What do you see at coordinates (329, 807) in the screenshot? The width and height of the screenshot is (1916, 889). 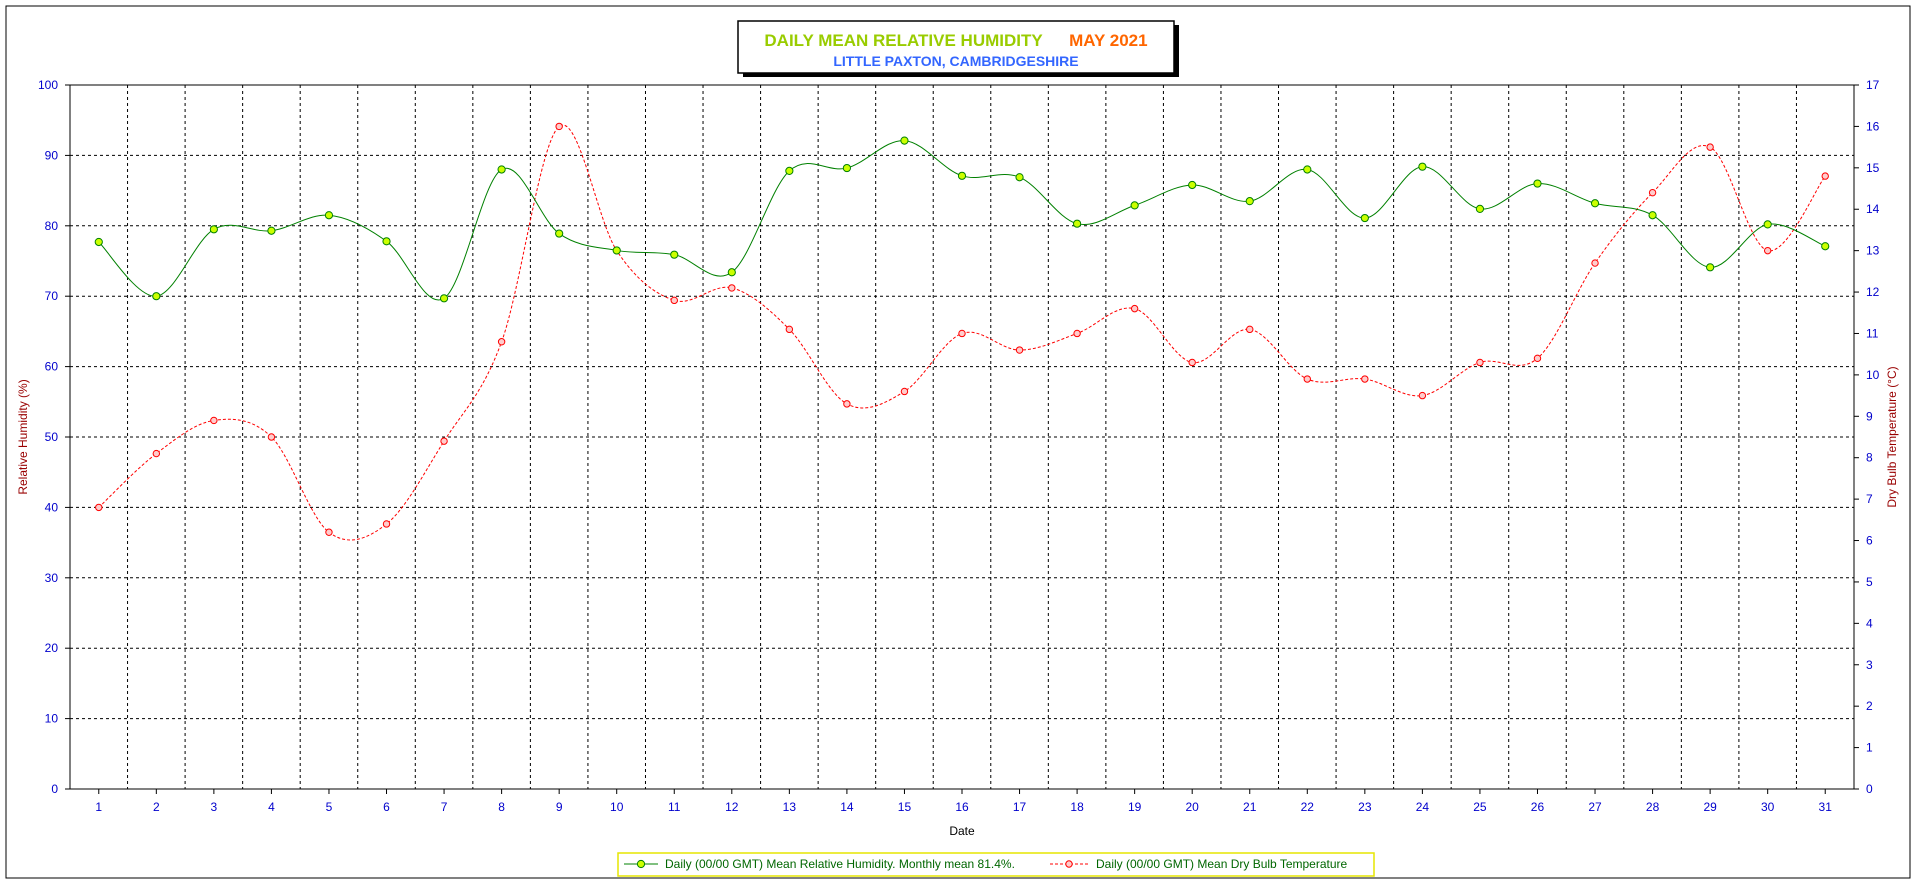 I see `x-axis-tick-label: 5` at bounding box center [329, 807].